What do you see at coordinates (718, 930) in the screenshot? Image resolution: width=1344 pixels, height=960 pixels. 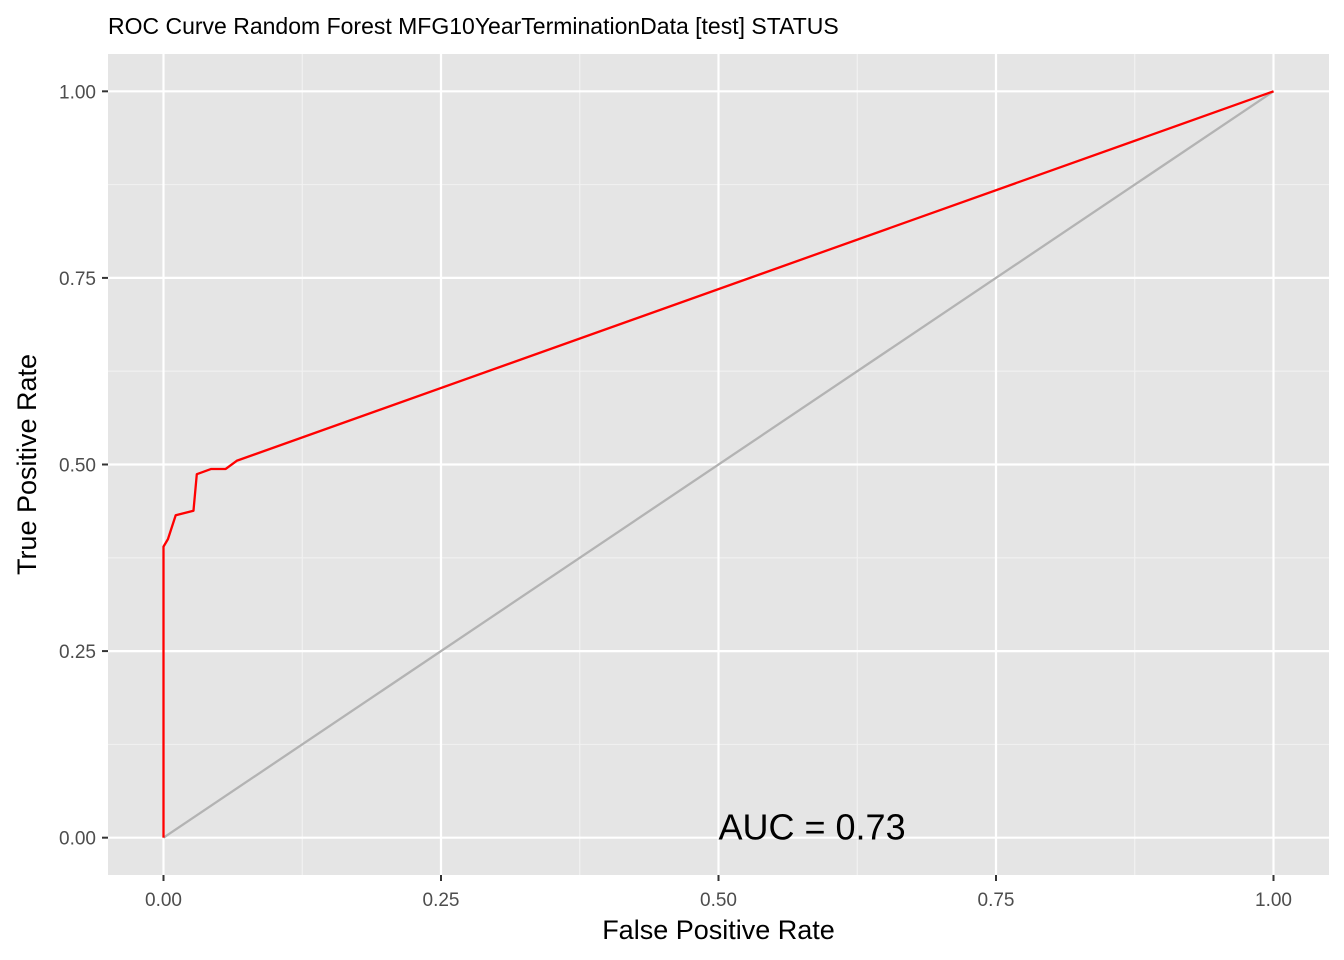 I see `x-axis-title: False Positive Rate` at bounding box center [718, 930].